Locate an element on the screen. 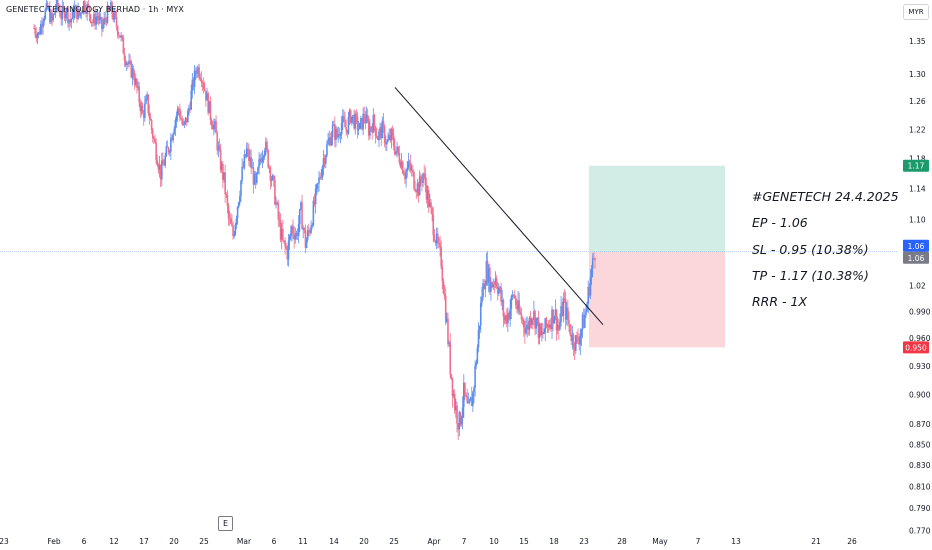 This screenshot has width=932, height=550. entry-price-label-text: 1.06 is located at coordinates (916, 258).